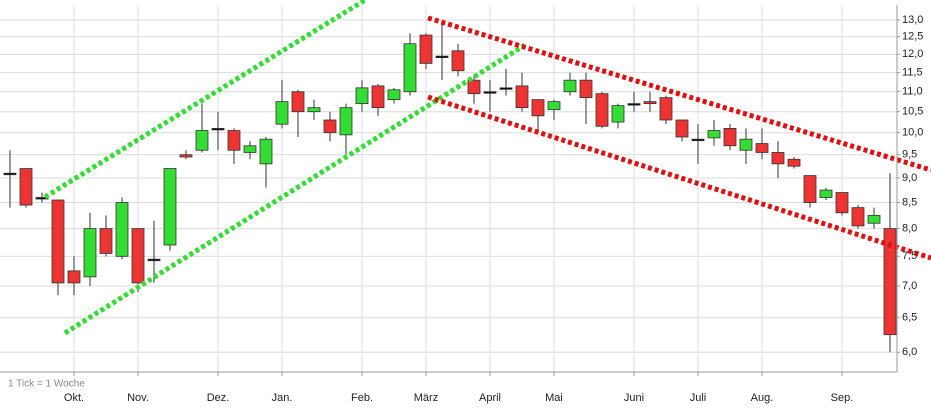 Image resolution: width=931 pixels, height=409 pixels. I want to click on y-tick-label: 10,0, so click(912, 133).